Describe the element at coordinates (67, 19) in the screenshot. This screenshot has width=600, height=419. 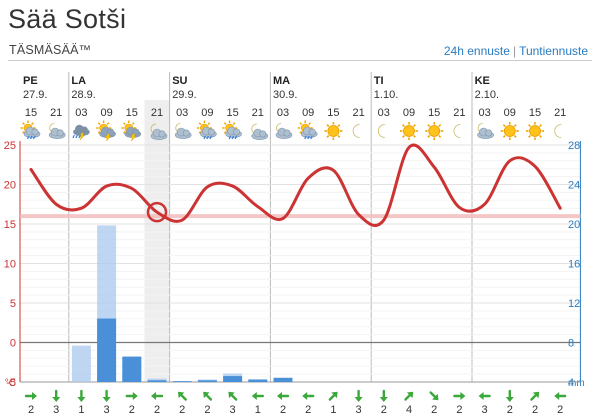
I see `page-title: Sää Sotši` at that location.